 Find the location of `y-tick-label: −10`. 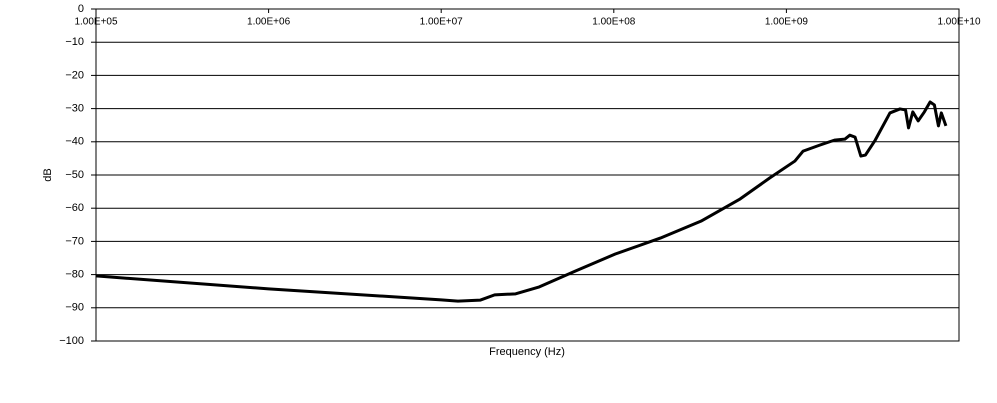

y-tick-label: −10 is located at coordinates (74, 42).